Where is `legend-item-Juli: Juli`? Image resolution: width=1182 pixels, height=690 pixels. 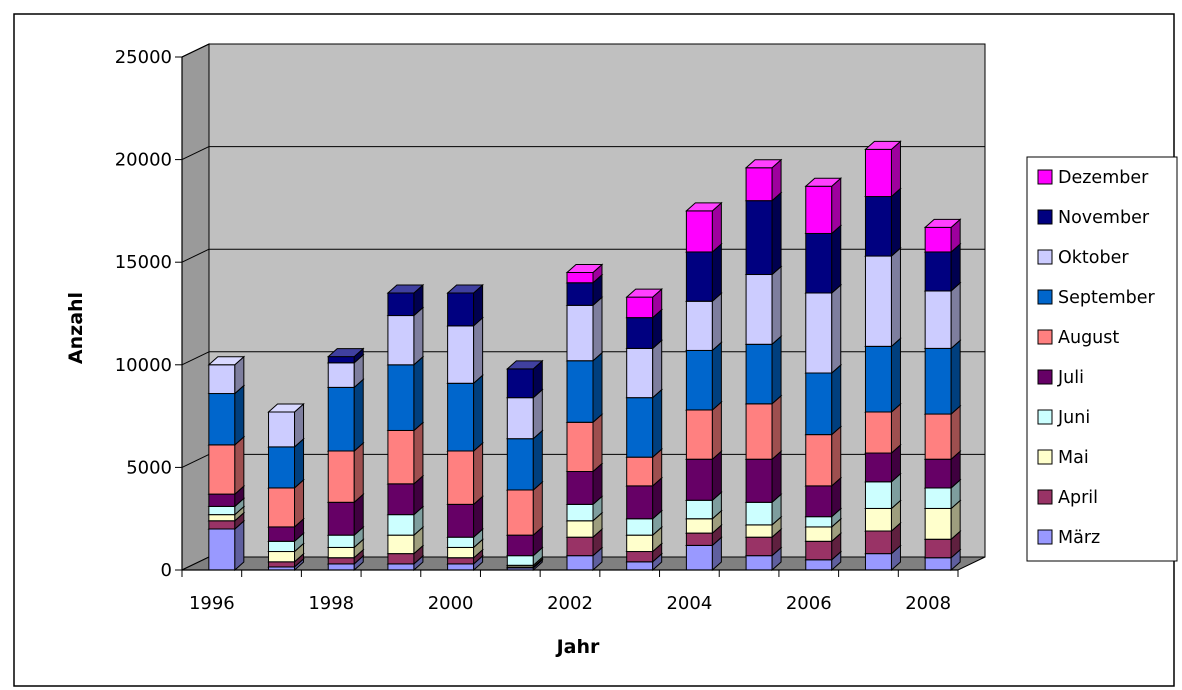
legend-item-Juli: Juli is located at coordinates (1060, 378).